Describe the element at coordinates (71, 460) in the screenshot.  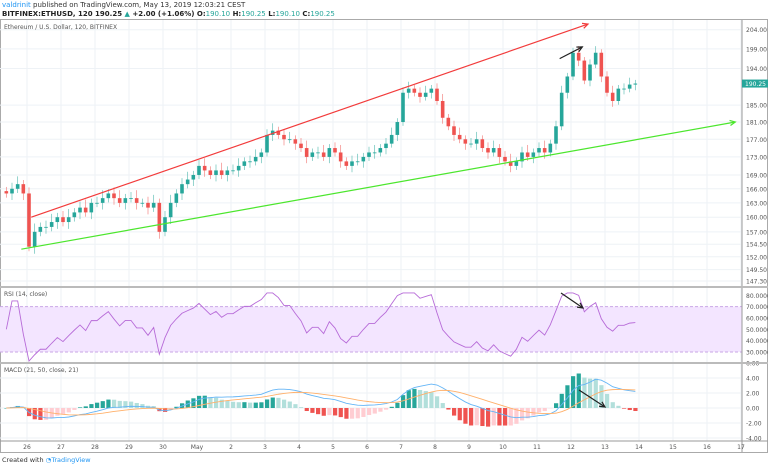
I see `tradingview-link: TradingView` at that location.